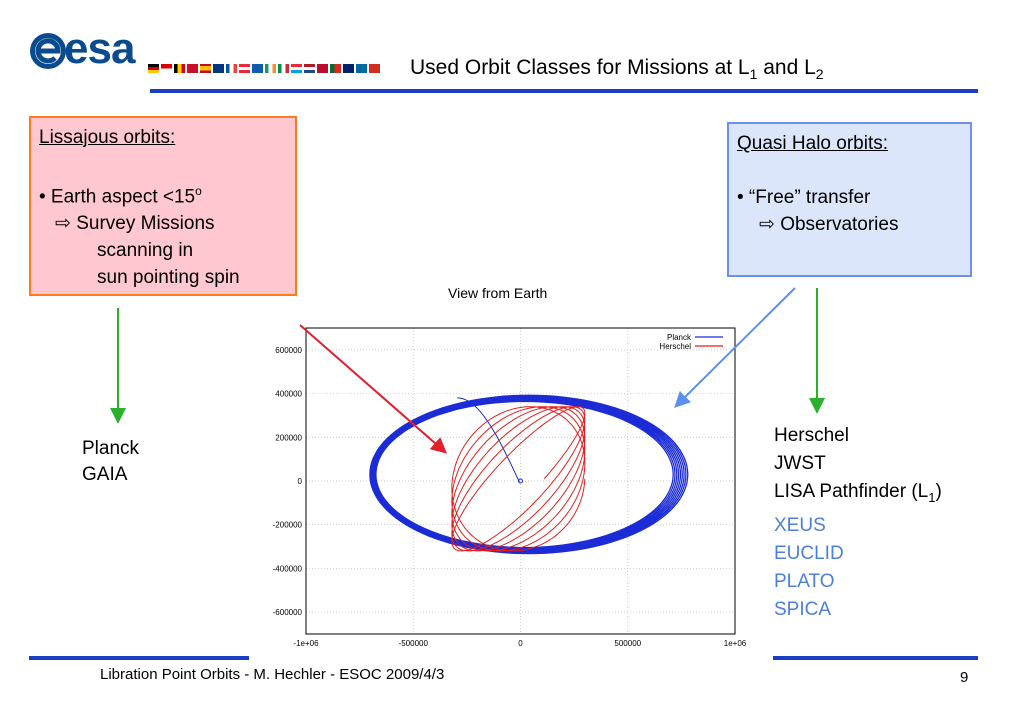 Image resolution: width=1023 pixels, height=708 pixels. Describe the element at coordinates (803, 609) in the screenshot. I see `mission-spica: SPICA` at that location.